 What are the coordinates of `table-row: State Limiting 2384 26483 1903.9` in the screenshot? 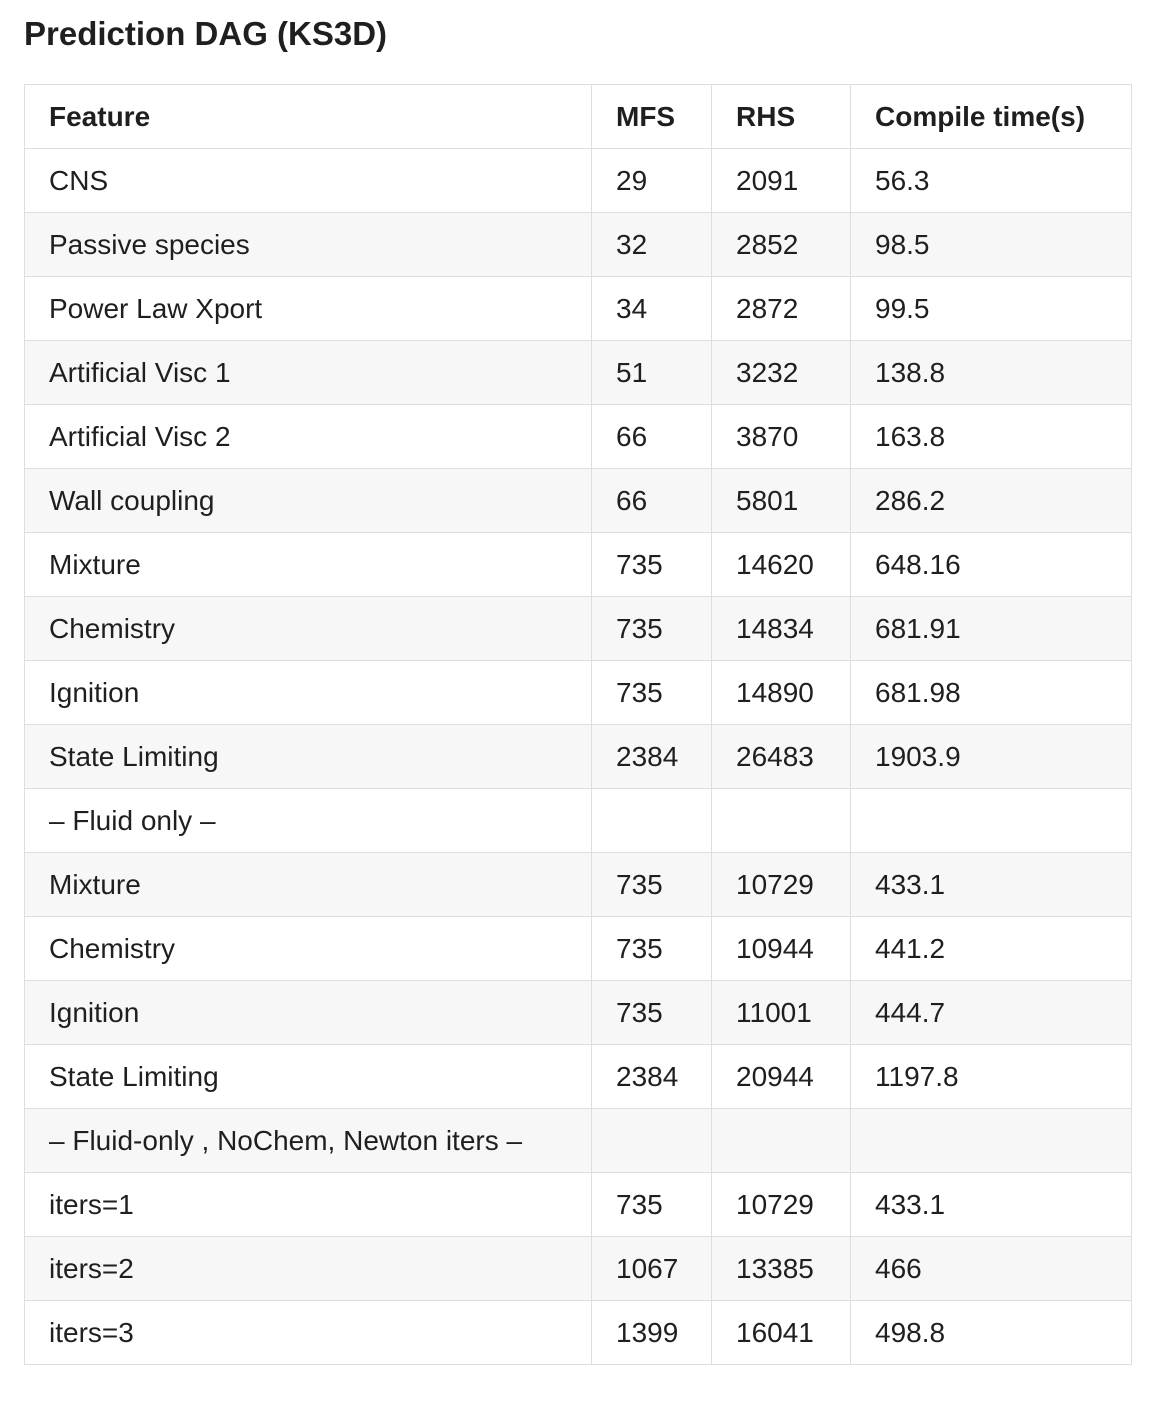 It's located at (578, 756).